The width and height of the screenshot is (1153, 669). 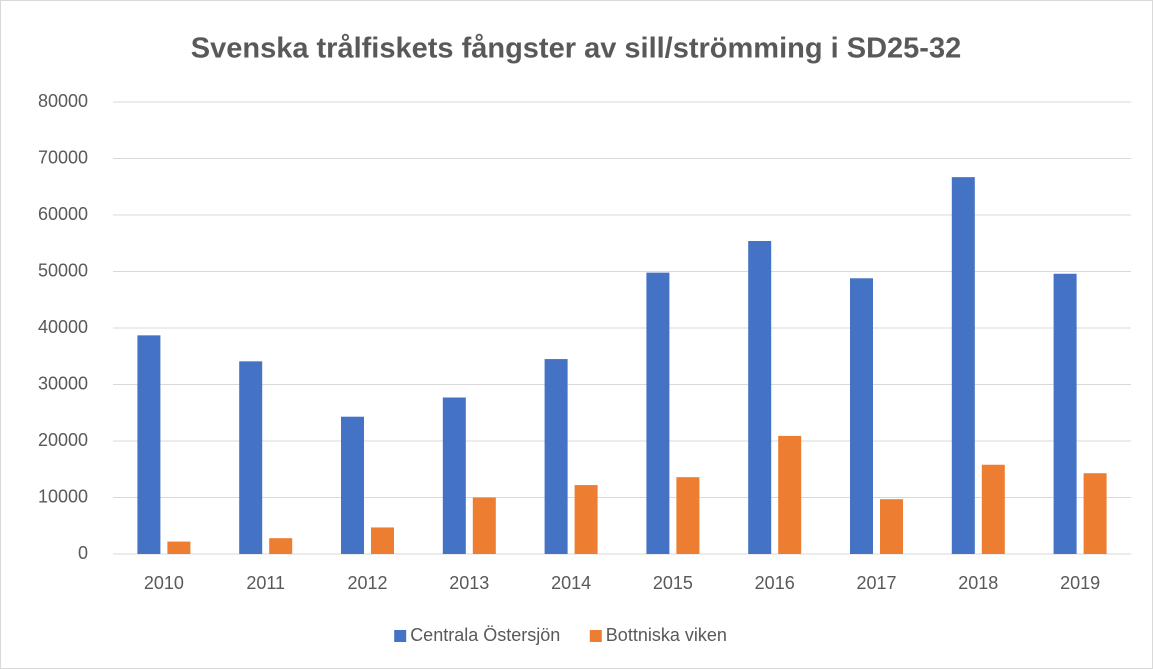 I want to click on x-tick-label: 2012, so click(x=367, y=583).